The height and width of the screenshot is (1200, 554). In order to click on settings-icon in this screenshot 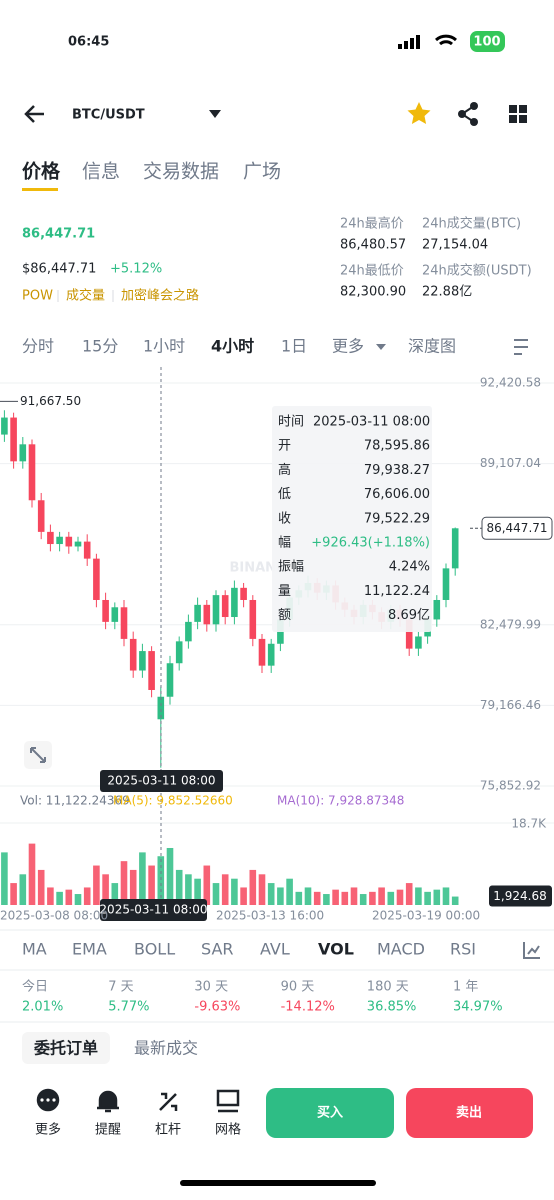, I will do `click(521, 347)`.